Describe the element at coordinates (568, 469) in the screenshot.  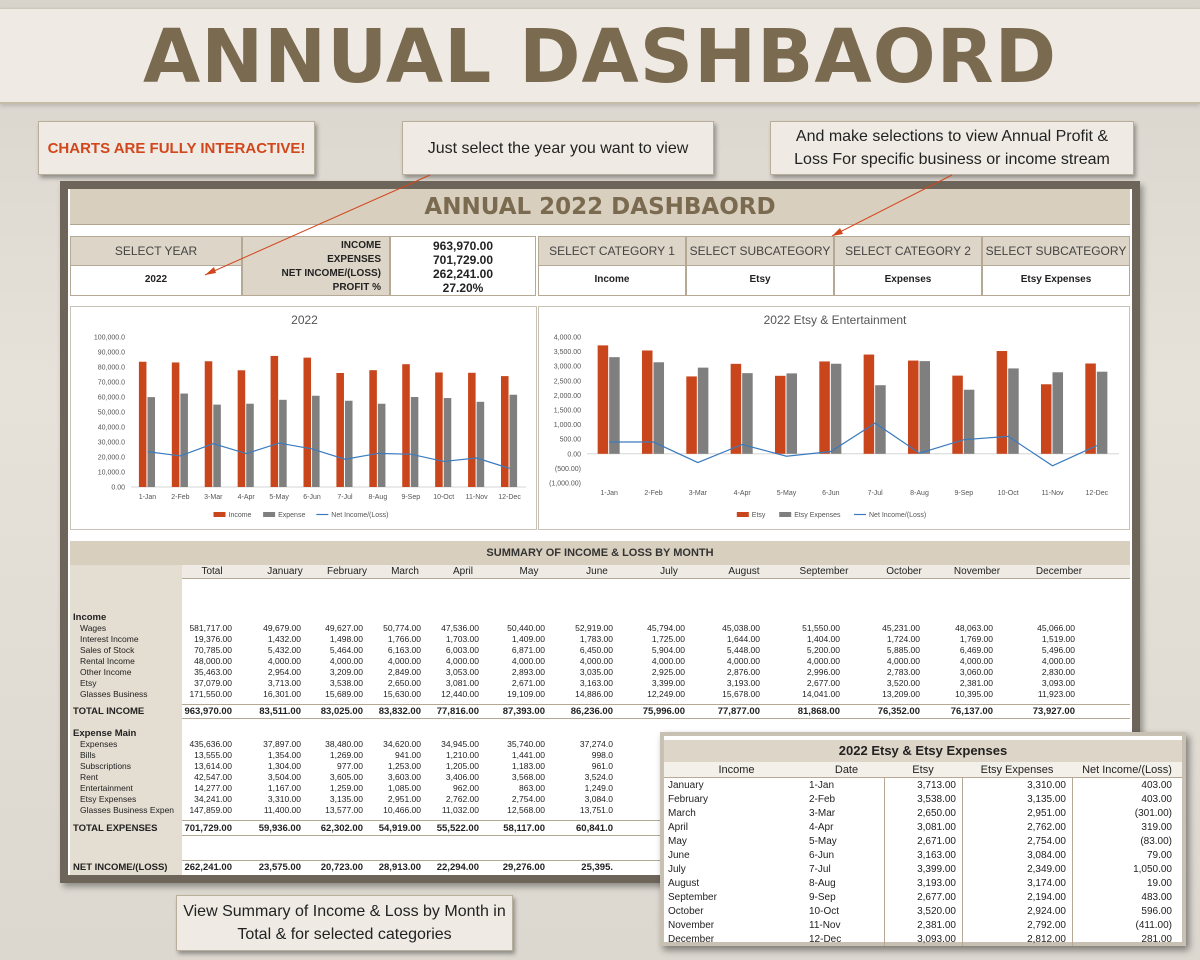
I see `y-tick-label: (500.00)` at that location.